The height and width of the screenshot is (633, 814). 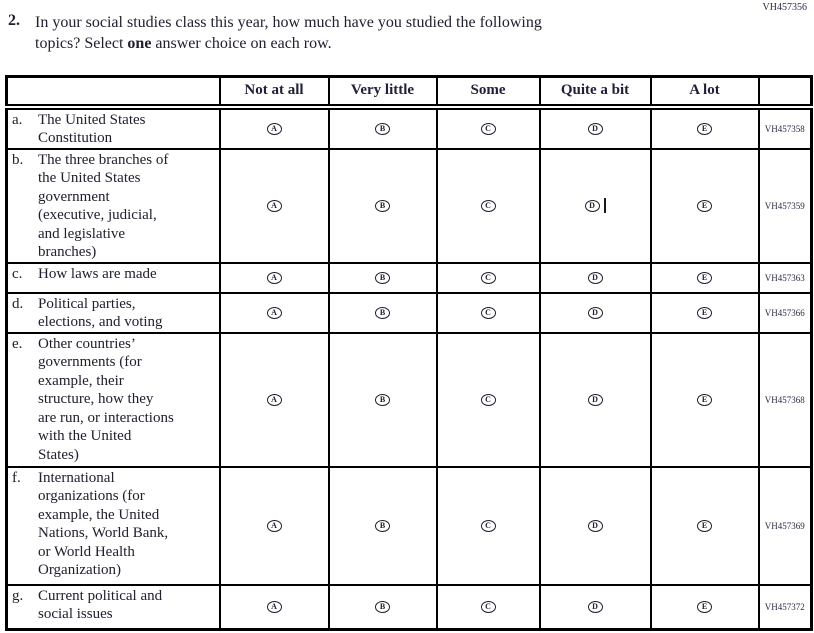 I want to click on row-code: VH457366, so click(x=785, y=312).